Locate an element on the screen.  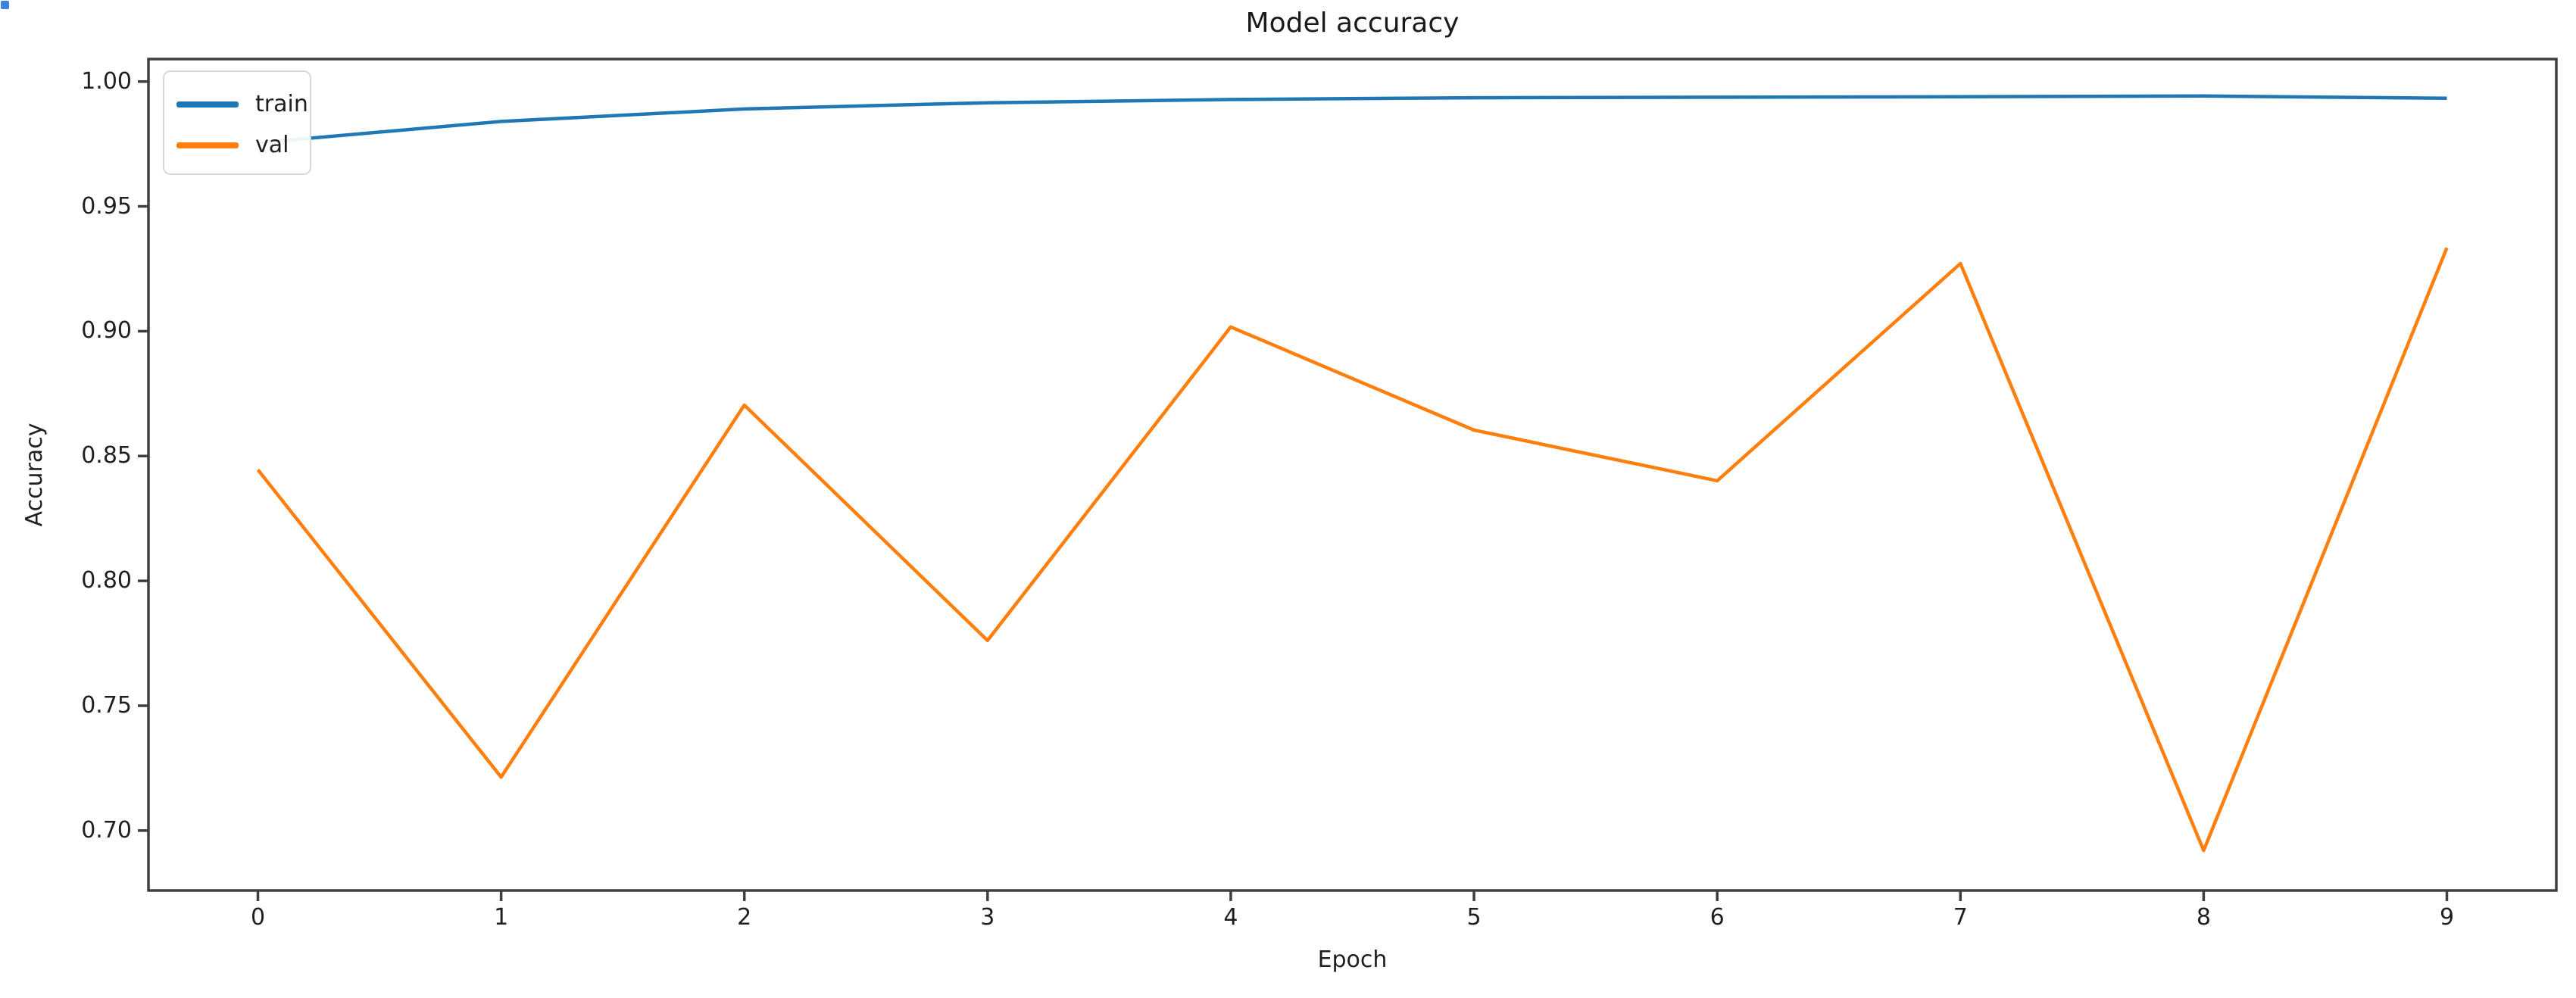
y-tick-label: 0.85 is located at coordinates (107, 456).